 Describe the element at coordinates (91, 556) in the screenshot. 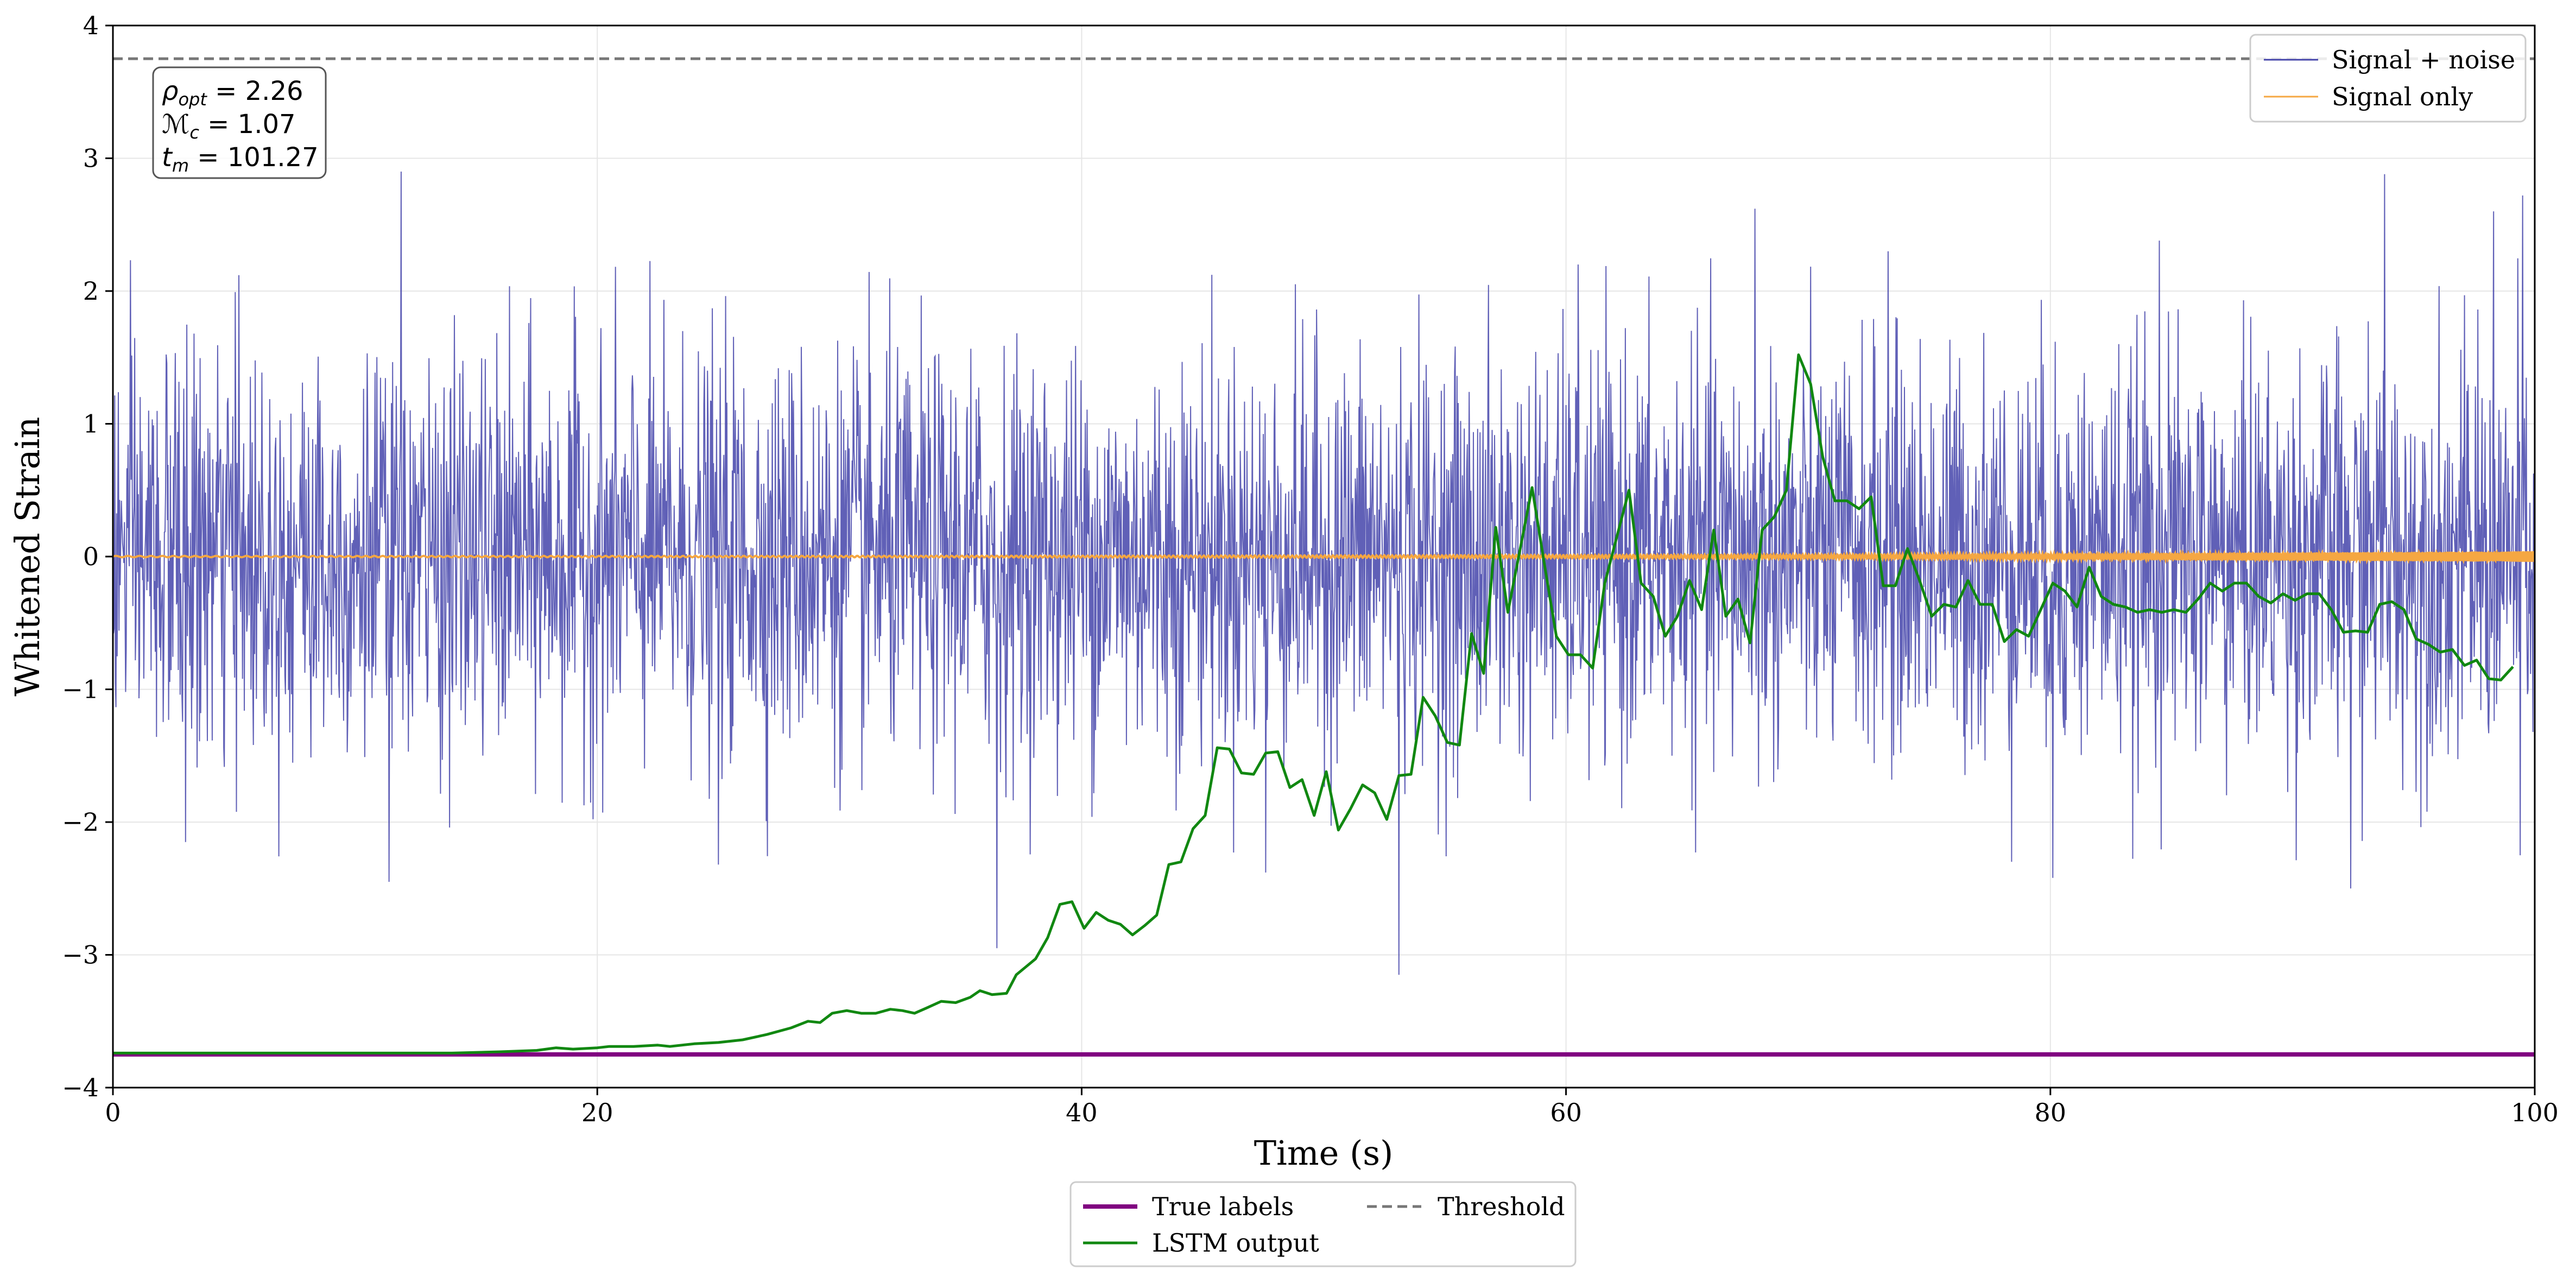

I see `y-tick-label: 0` at that location.